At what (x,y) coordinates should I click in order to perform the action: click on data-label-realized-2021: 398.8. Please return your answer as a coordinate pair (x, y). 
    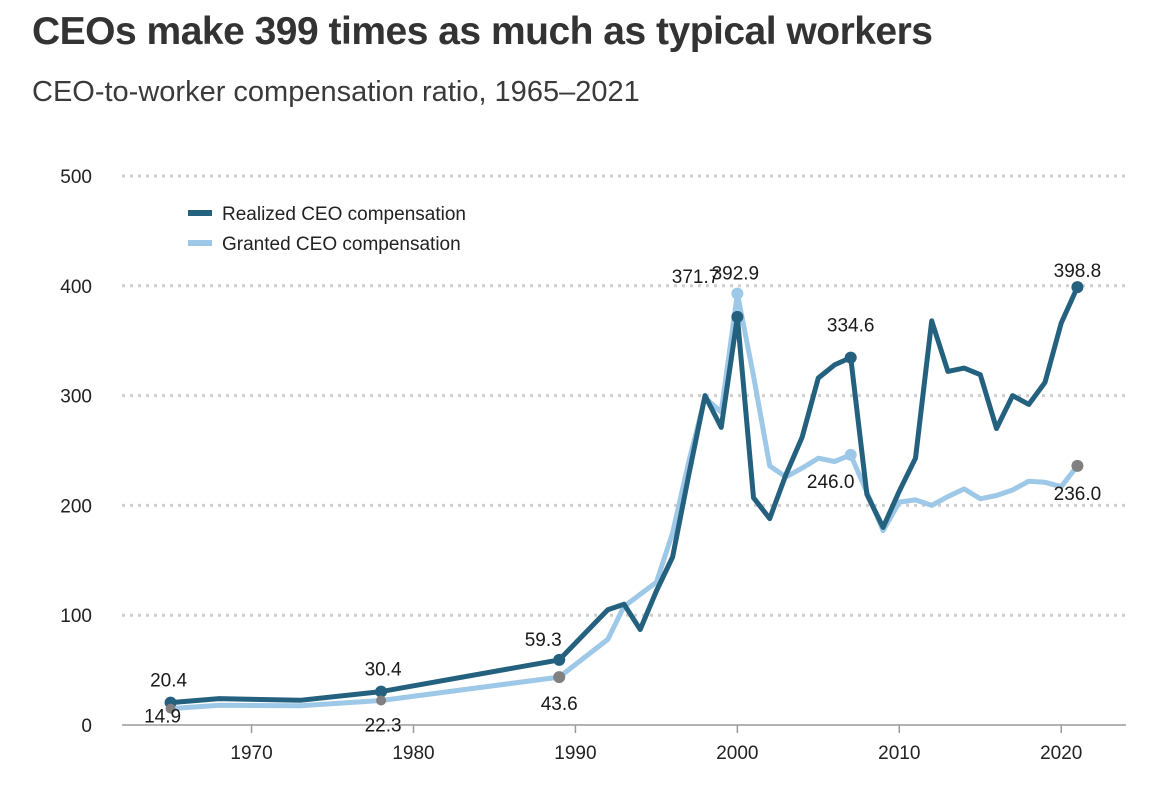
    Looking at the image, I should click on (1078, 271).